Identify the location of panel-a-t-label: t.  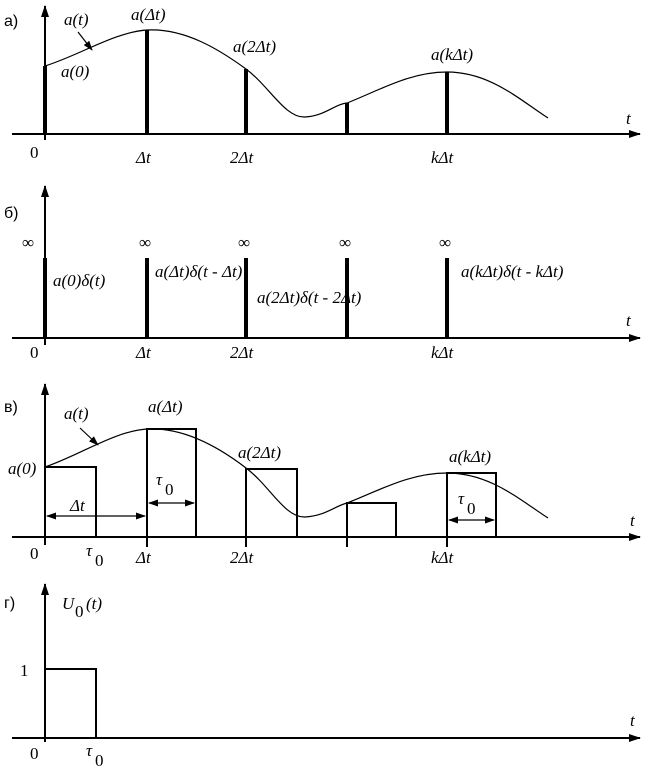
(629, 118).